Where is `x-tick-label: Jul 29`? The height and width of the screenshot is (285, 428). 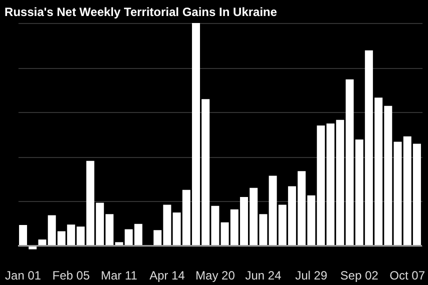 x-tick-label: Jul 29 is located at coordinates (311, 275).